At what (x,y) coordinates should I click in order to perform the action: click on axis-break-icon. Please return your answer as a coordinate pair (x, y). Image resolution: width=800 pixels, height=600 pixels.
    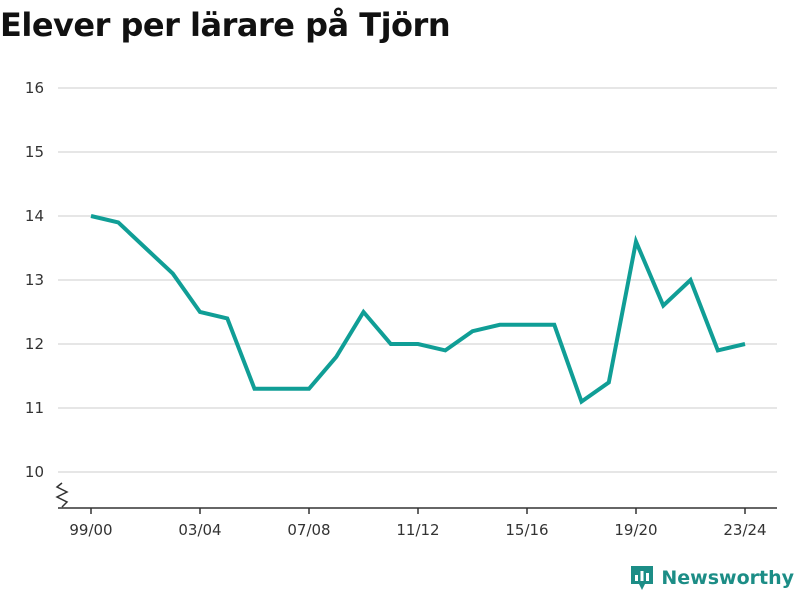
    Looking at the image, I should click on (62, 495).